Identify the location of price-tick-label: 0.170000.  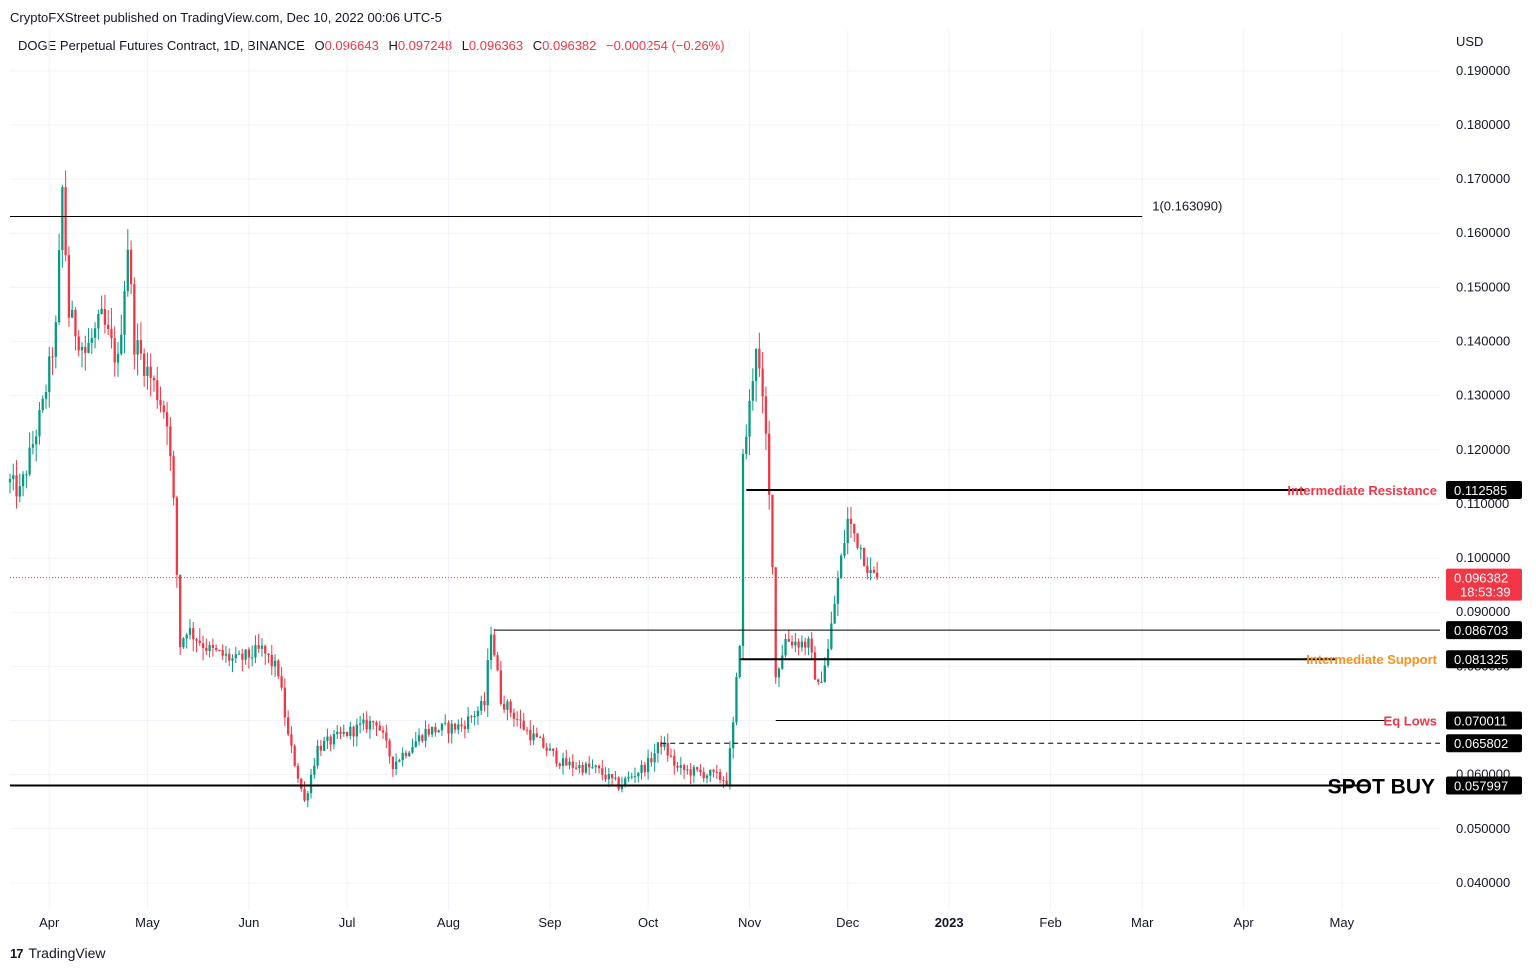
(1483, 178).